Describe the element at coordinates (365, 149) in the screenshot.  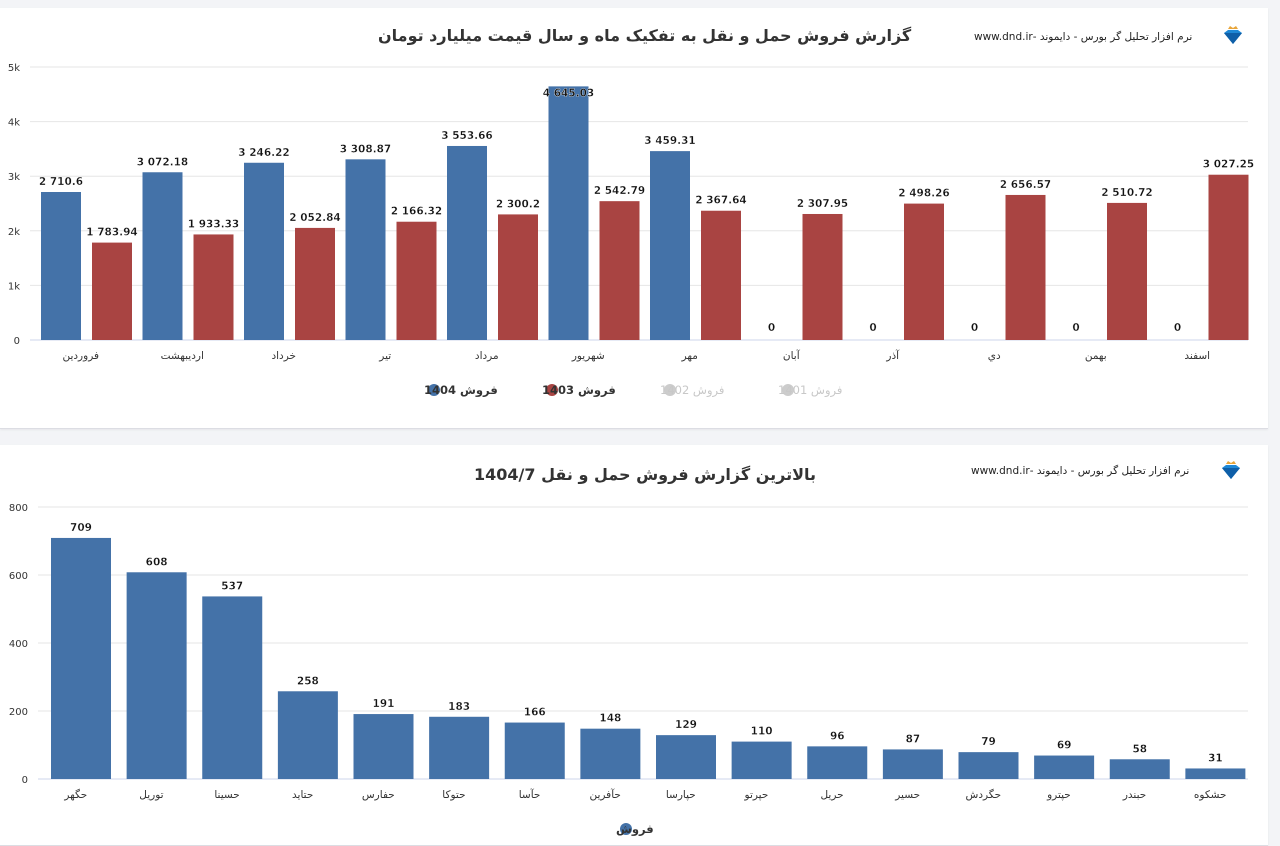
I see `data-label: 3 308.87` at that location.